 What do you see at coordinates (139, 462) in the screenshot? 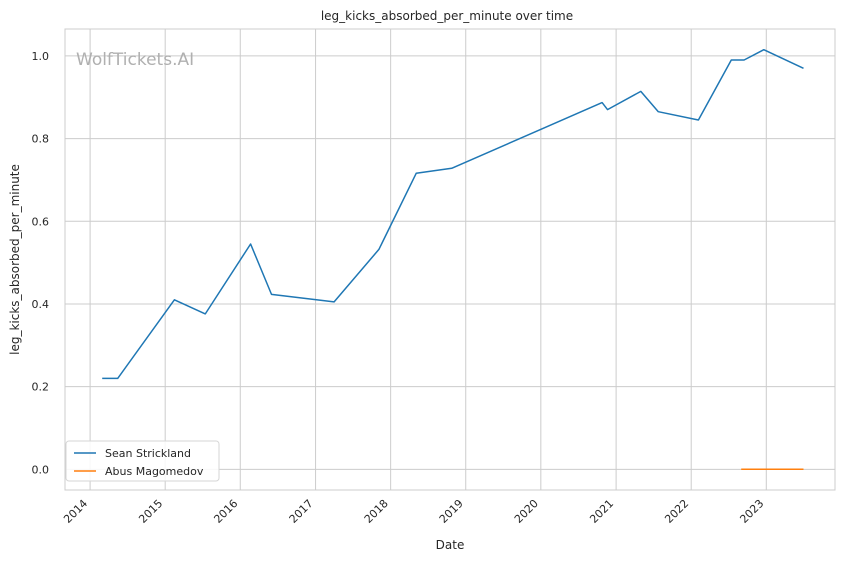
I see `legend-items: Sean Strickland Abus Magomedov` at bounding box center [139, 462].